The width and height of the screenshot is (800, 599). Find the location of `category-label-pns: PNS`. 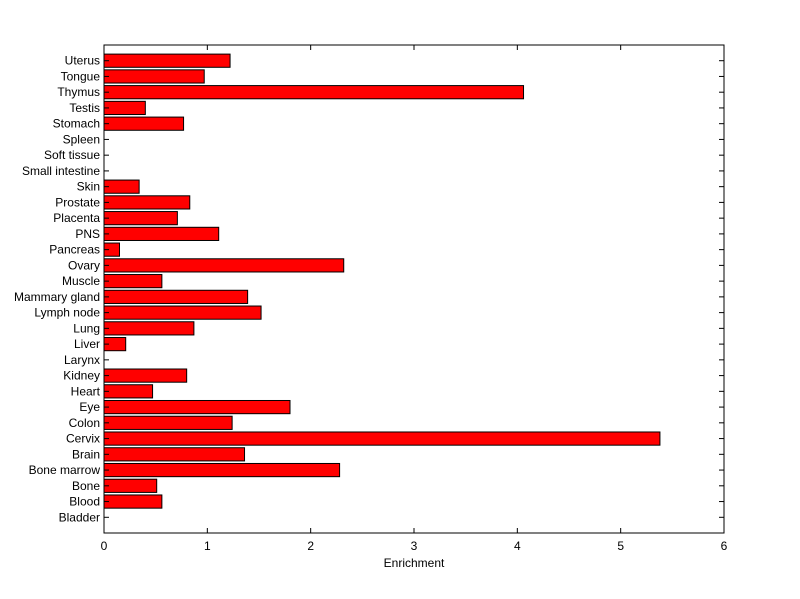

category-label-pns: PNS is located at coordinates (87, 234).